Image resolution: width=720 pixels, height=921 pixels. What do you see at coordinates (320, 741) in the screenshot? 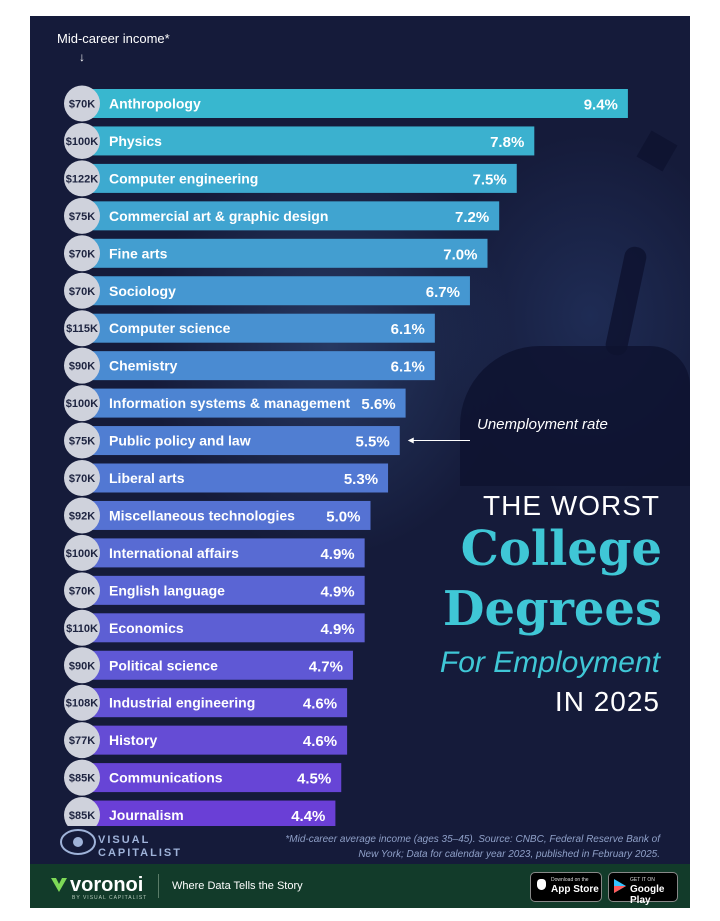
I see `value-label-17: 4.6%` at bounding box center [320, 741].